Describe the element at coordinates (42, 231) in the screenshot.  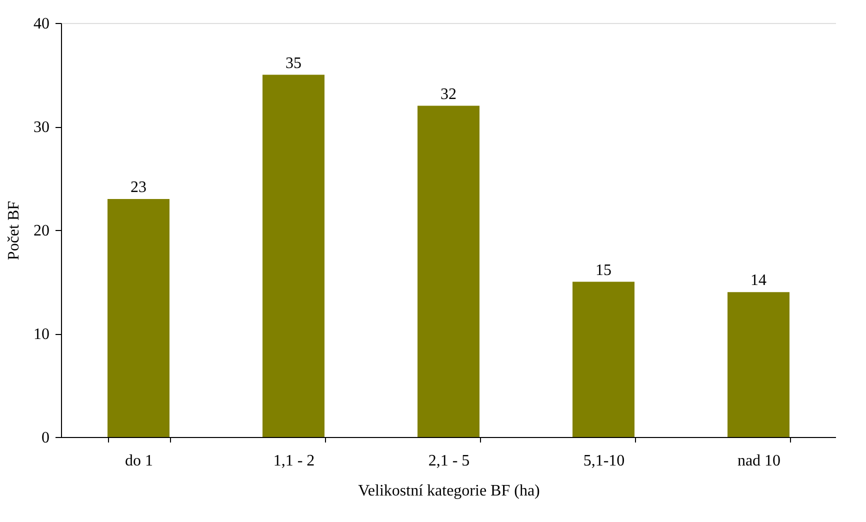
I see `y-tick-label: 20` at that location.